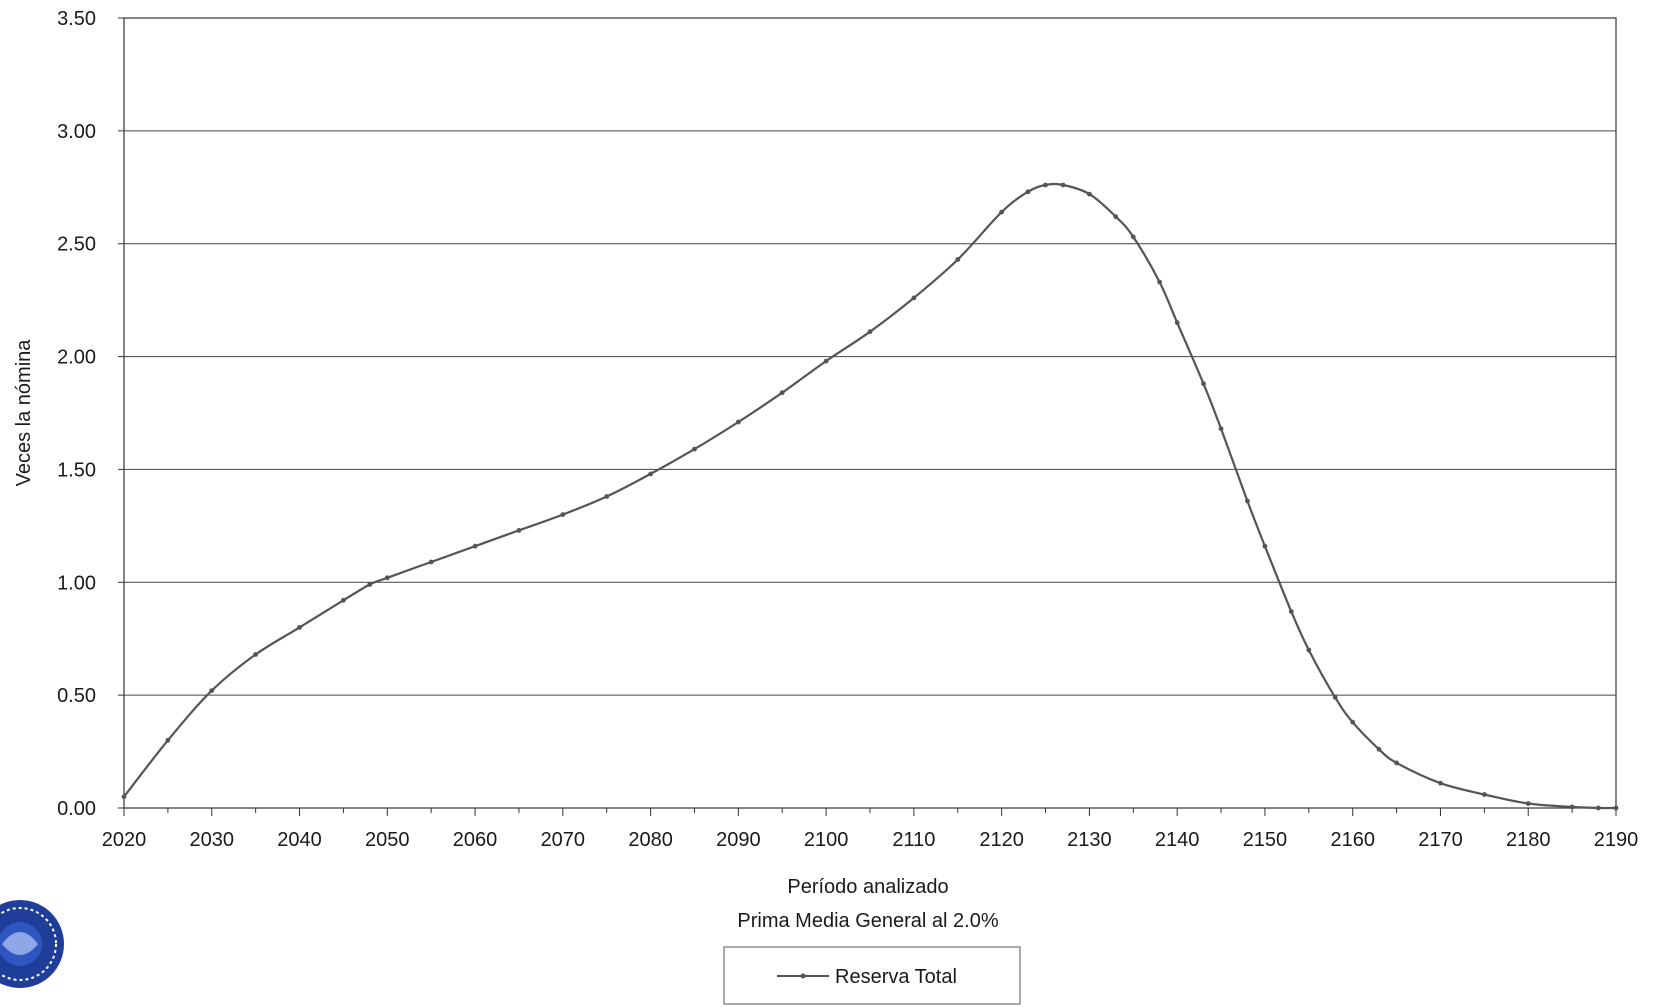 The image size is (1659, 1007). What do you see at coordinates (387, 840) in the screenshot?
I see `x-tick-label: 2050` at bounding box center [387, 840].